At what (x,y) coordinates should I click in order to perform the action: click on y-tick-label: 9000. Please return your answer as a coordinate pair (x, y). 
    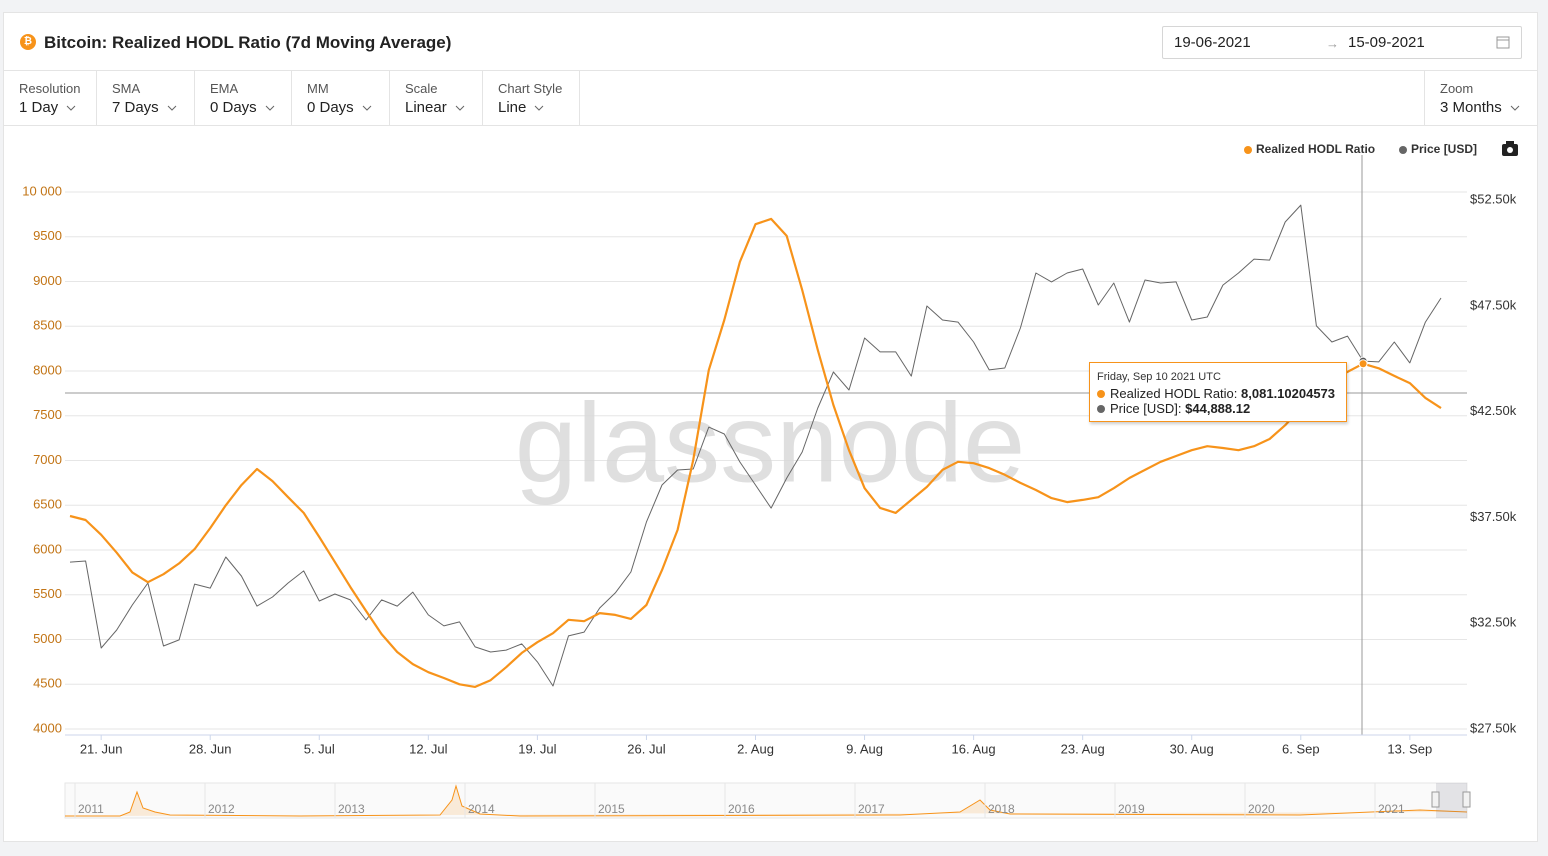
    Looking at the image, I should click on (47, 280).